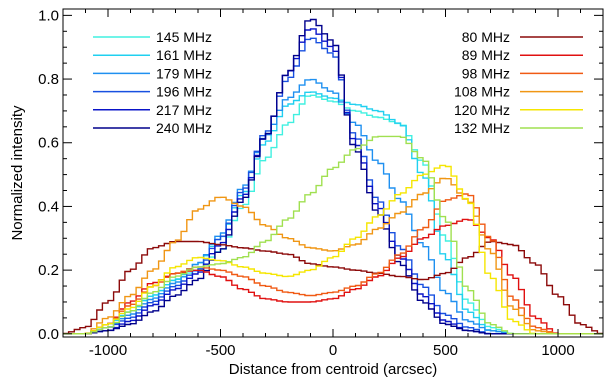 The image size is (610, 379). What do you see at coordinates (333, 369) in the screenshot?
I see `x-axis-label: Distance from centroid (arcsec)` at bounding box center [333, 369].